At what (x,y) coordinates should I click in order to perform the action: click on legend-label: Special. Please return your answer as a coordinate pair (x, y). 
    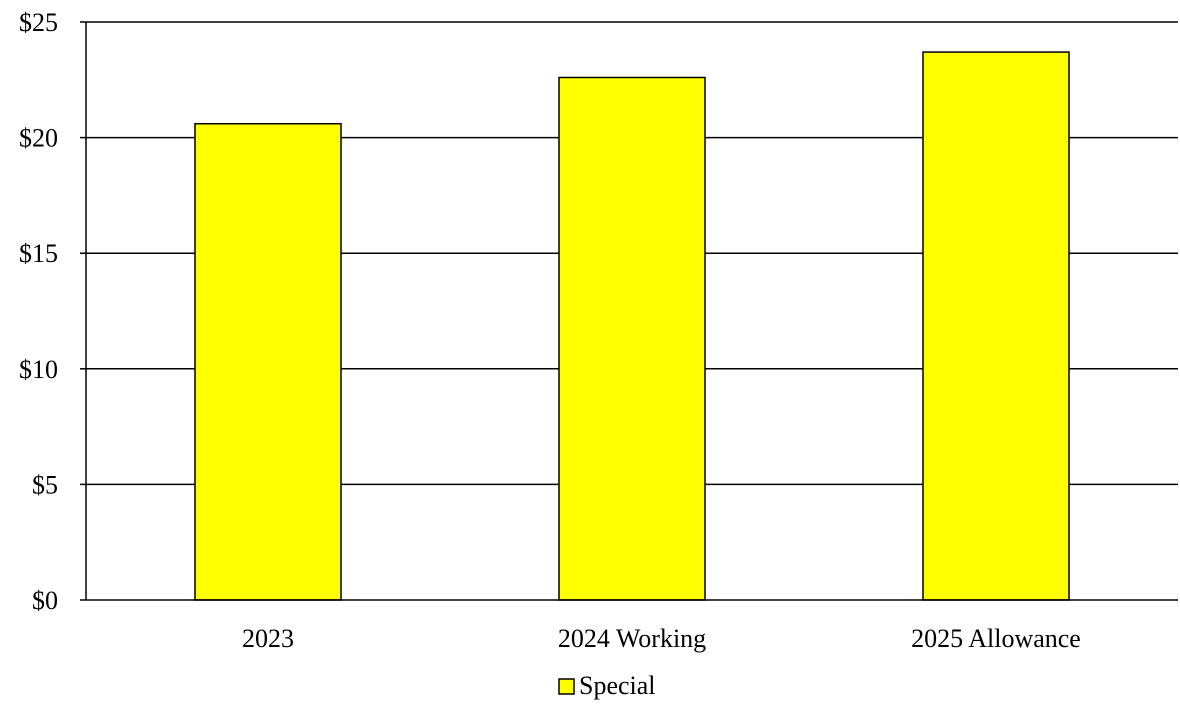
    Looking at the image, I should click on (617, 685).